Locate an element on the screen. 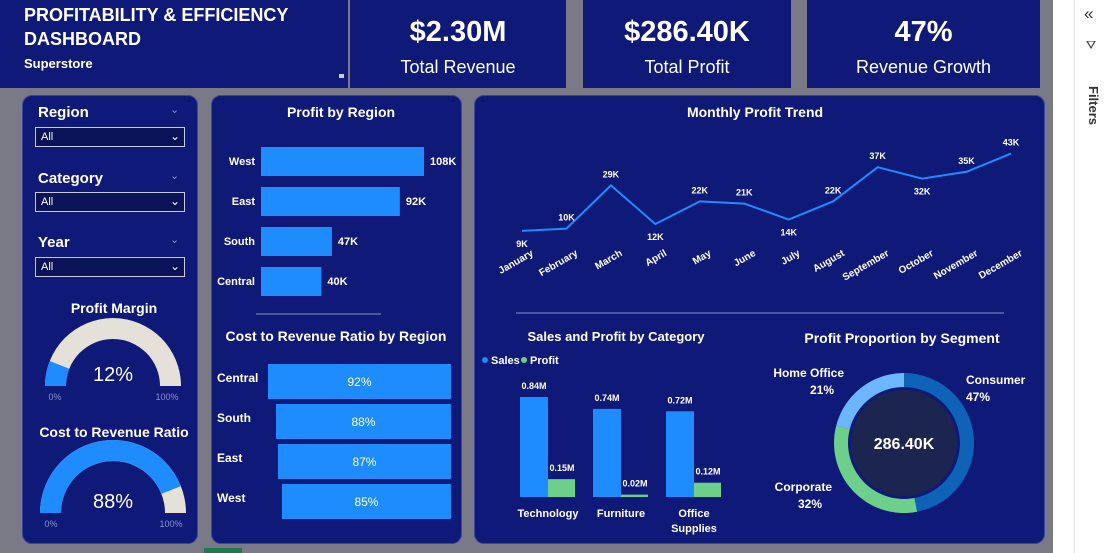 This screenshot has height=553, width=1106. region-dropdown: All ⌄ is located at coordinates (110, 137).